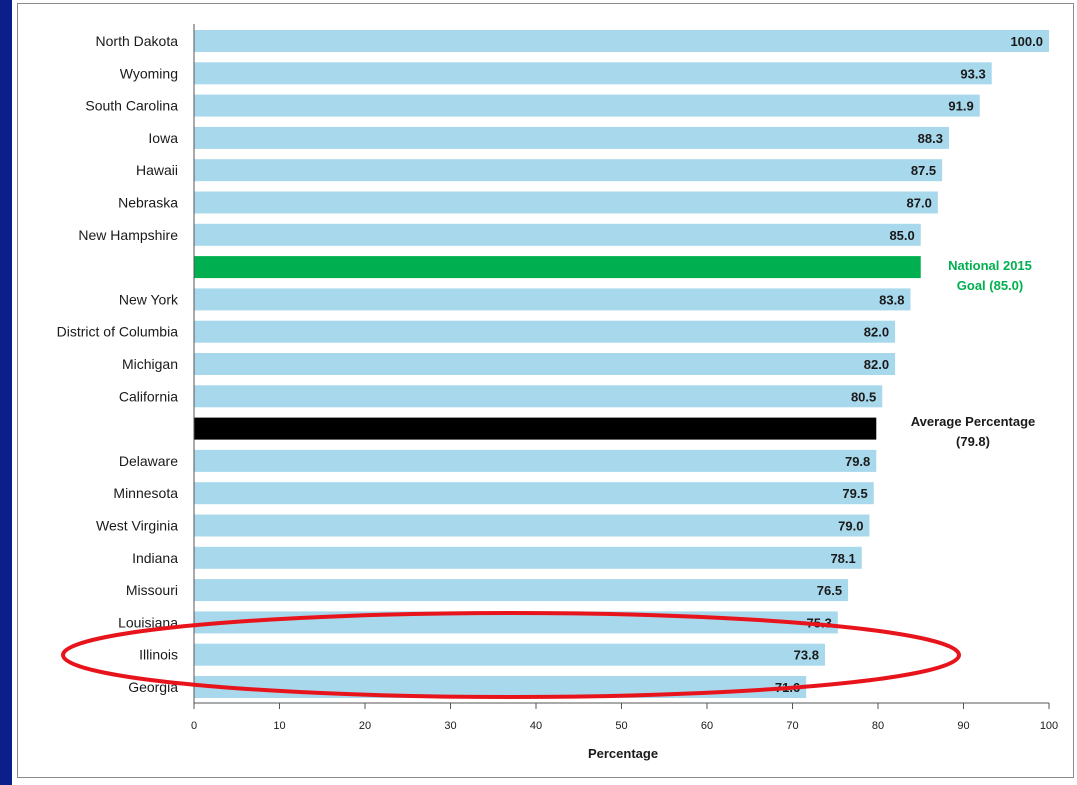 The width and height of the screenshot is (1077, 785). I want to click on value-label: 87.5, so click(923, 170).